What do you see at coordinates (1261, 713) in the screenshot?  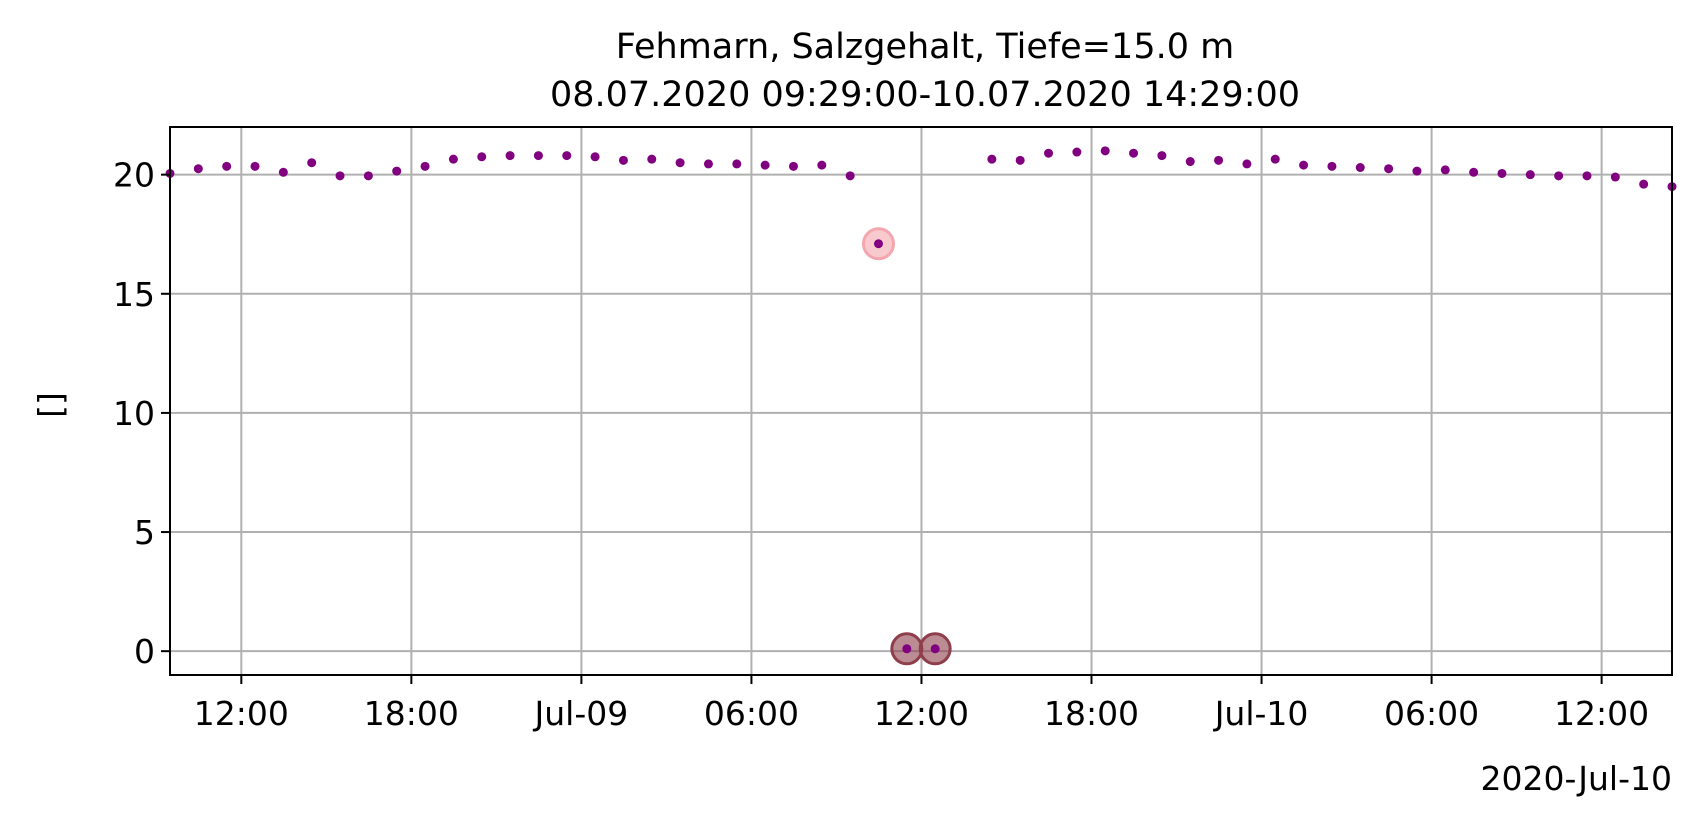 I see `x-tick-label: Jul-10` at bounding box center [1261, 713].